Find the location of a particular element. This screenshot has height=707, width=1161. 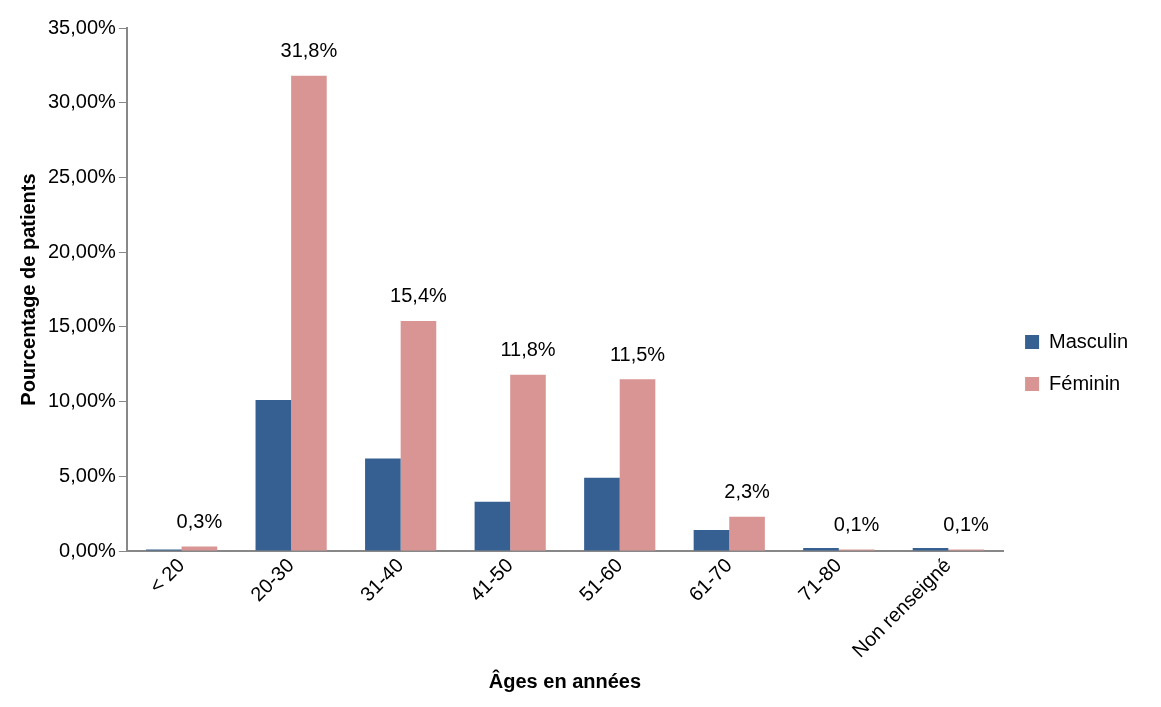

y-tick-label: 30,00% is located at coordinates (82, 101).